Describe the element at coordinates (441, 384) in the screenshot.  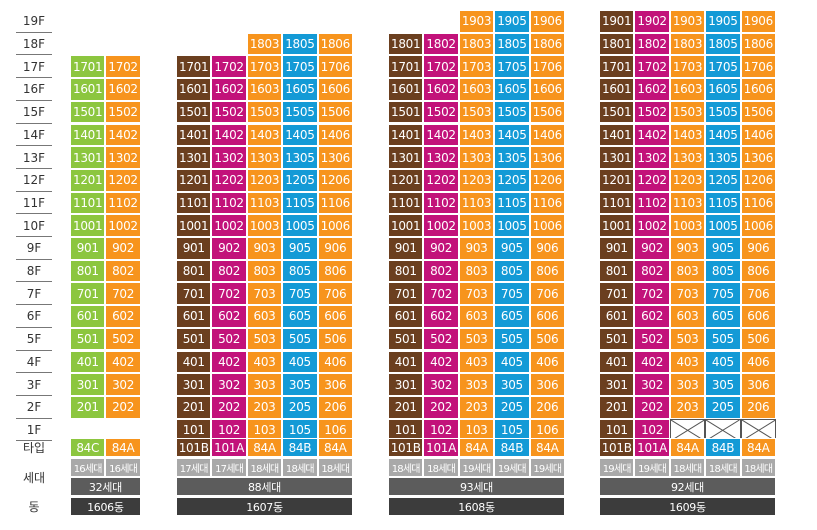
I see `unit-cell: 302` at that location.